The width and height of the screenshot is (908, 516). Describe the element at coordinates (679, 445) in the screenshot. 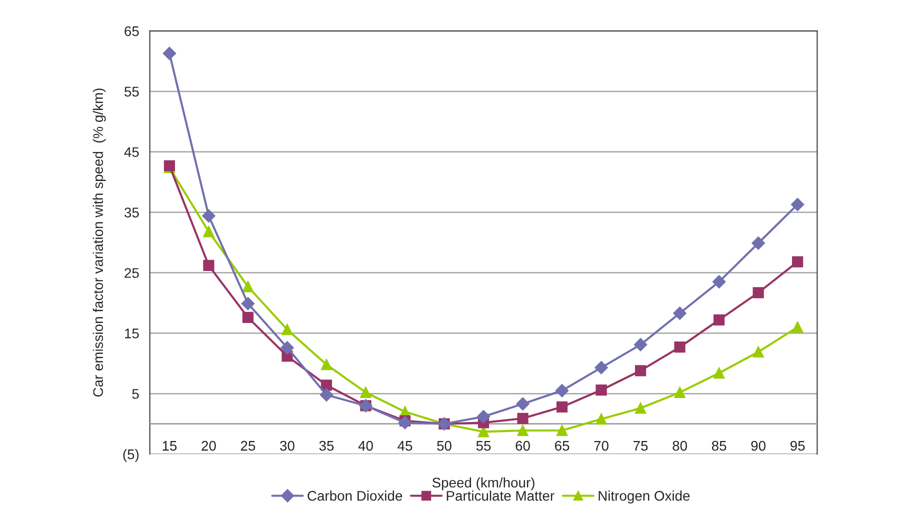

I see `x-tick-label: 80` at that location.